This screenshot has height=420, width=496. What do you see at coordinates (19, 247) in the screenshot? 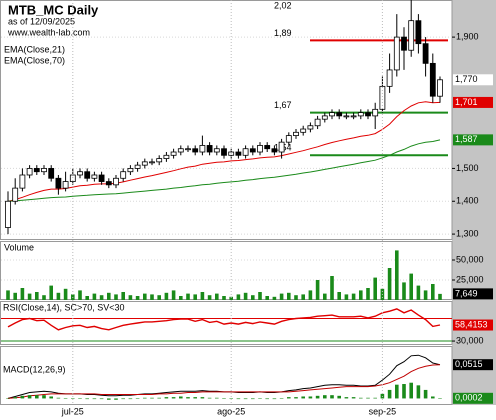
I see `panel-title: Volume` at bounding box center [19, 247].